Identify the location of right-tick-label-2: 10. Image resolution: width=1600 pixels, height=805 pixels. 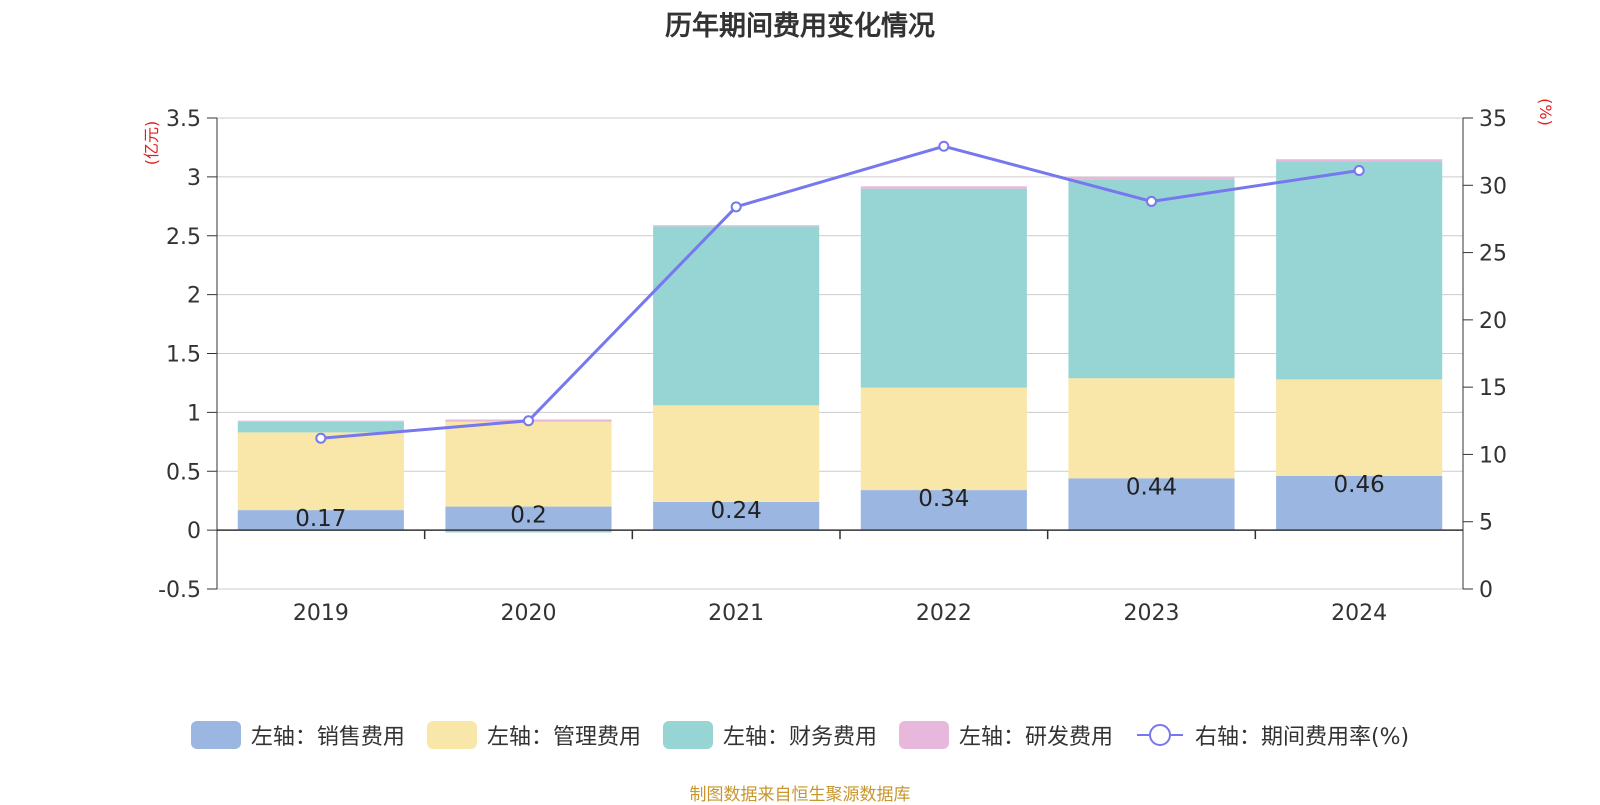
(1493, 455).